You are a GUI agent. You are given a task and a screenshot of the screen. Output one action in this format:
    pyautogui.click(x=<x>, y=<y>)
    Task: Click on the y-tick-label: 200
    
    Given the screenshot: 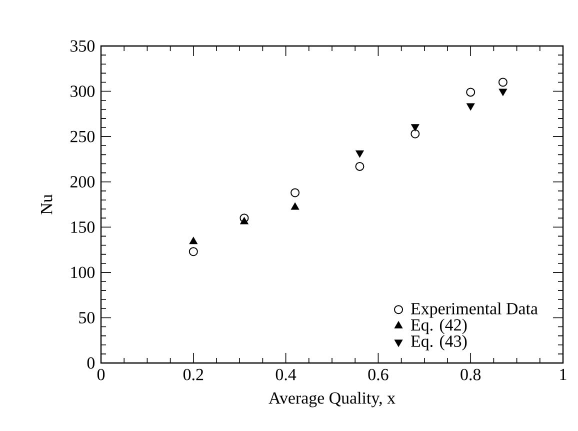 What is the action you would take?
    pyautogui.click(x=82, y=182)
    